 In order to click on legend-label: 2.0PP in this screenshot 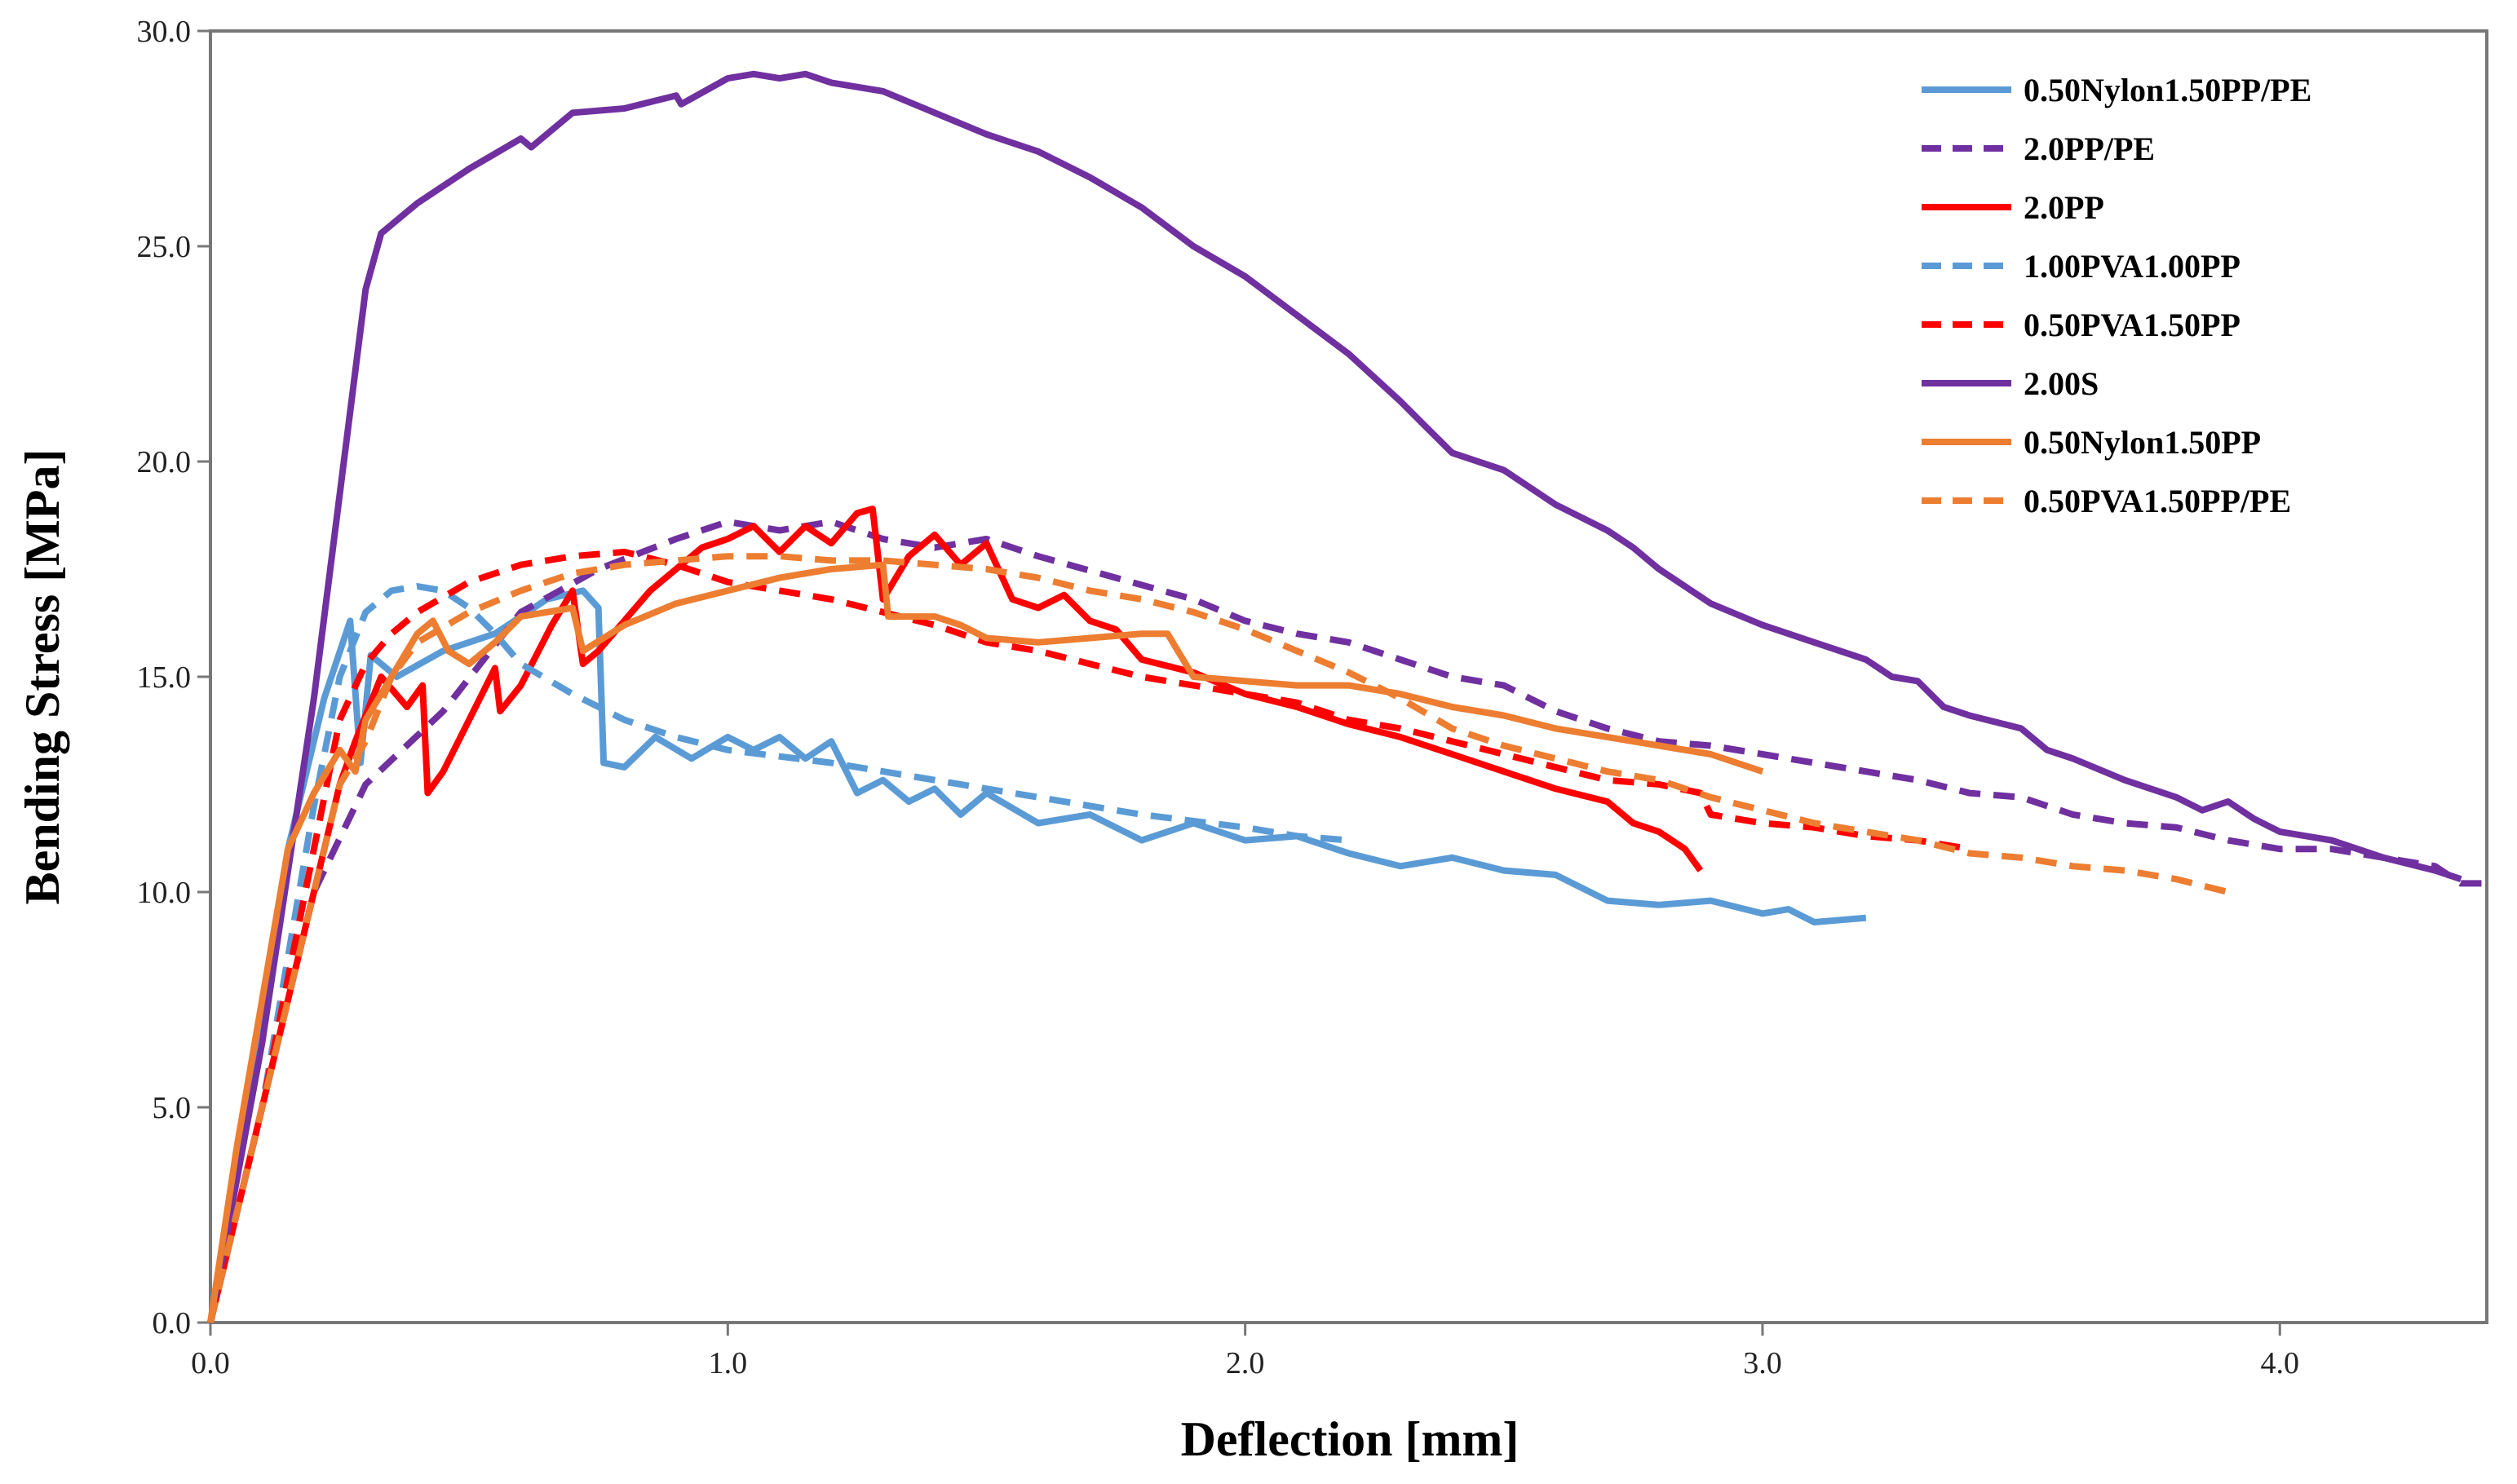, I will do `click(2064, 207)`.